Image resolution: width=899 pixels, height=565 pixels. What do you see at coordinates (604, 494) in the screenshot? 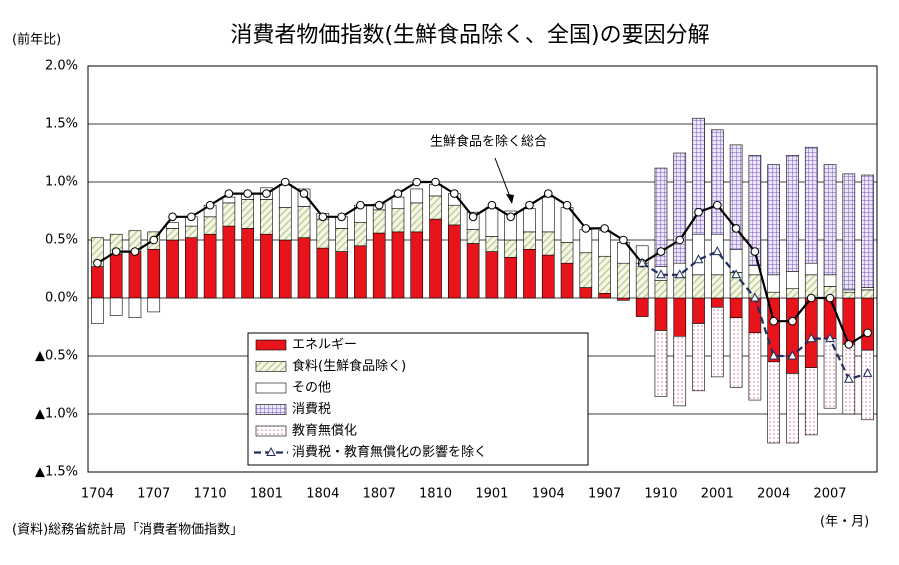
I see `x-tick-label: 1907` at bounding box center [604, 494].